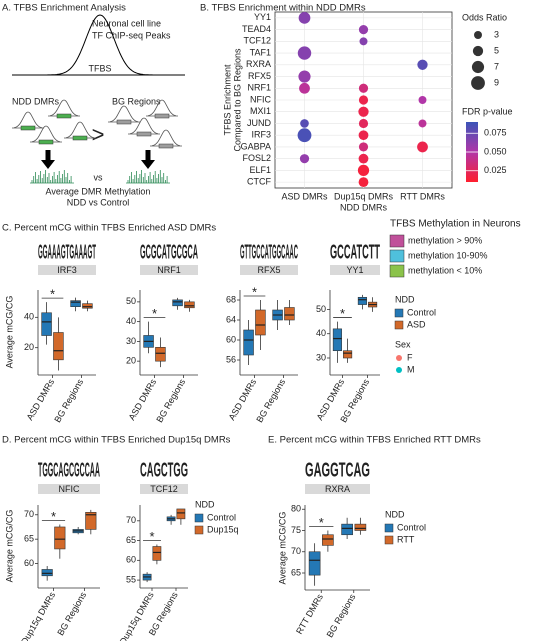 This screenshot has width=550, height=641. What do you see at coordinates (399, 370) in the screenshot?
I see `legend-point` at bounding box center [399, 370].